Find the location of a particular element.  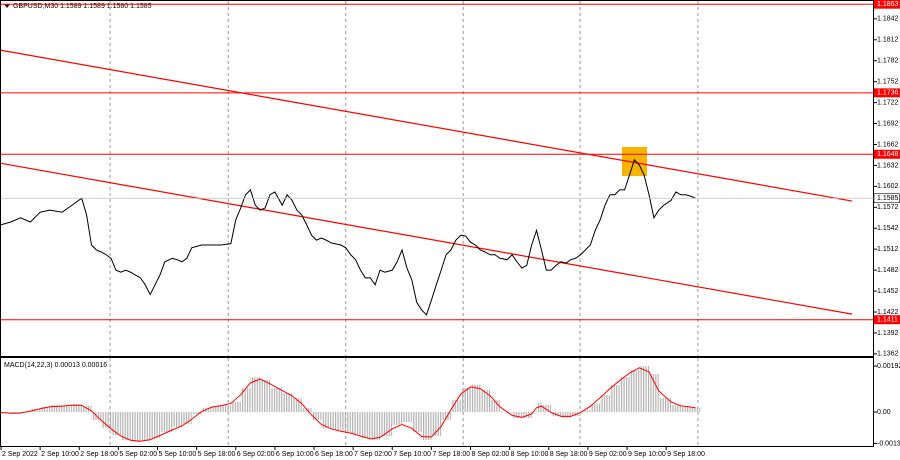

level-label: 1.1736 is located at coordinates (888, 93).